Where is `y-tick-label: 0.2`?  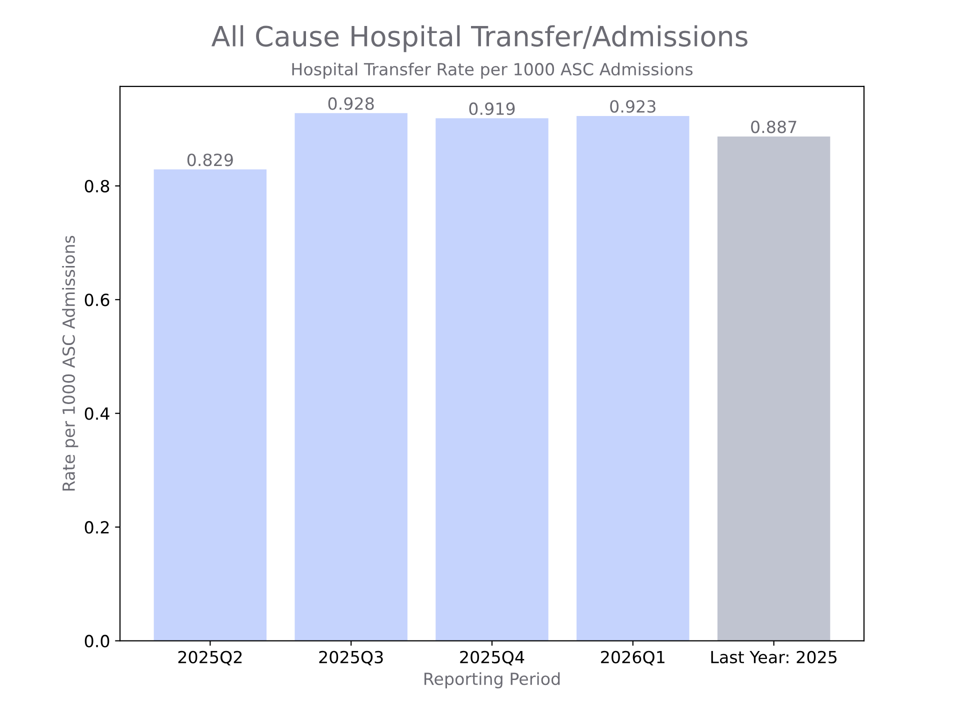 y-tick-label: 0.2 is located at coordinates (96, 527).